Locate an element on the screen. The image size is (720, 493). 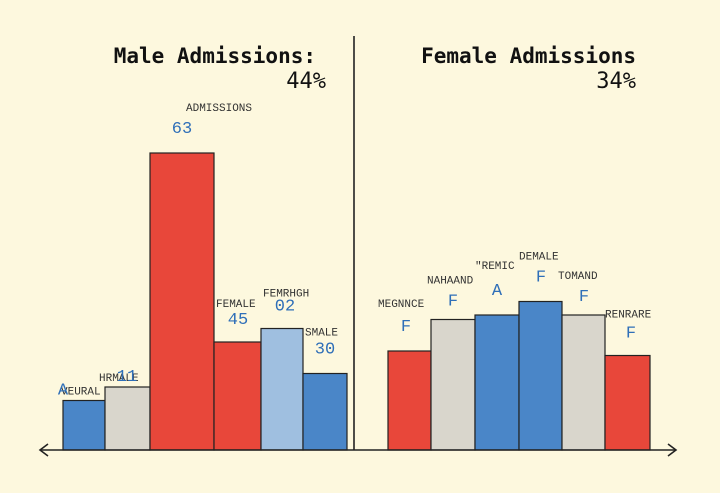
category-label: NAHAAND is located at coordinates (450, 282).